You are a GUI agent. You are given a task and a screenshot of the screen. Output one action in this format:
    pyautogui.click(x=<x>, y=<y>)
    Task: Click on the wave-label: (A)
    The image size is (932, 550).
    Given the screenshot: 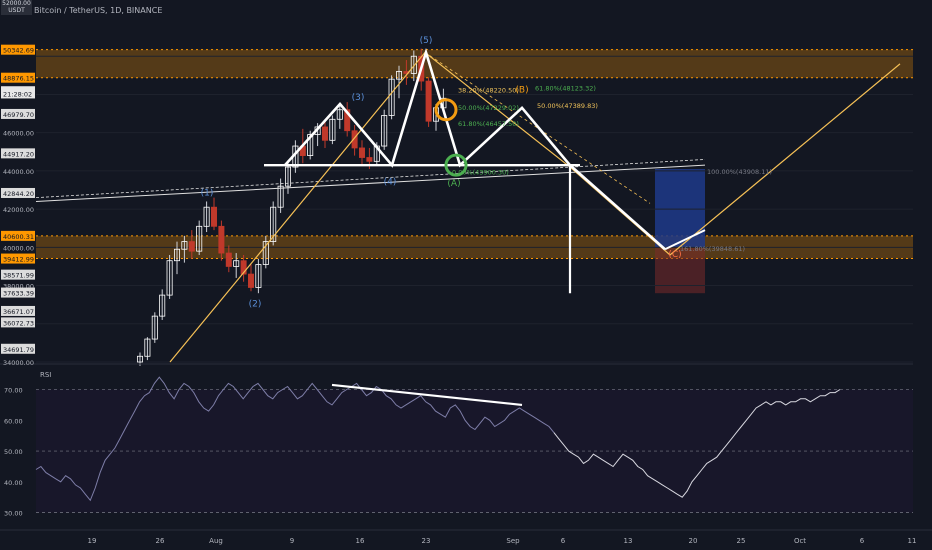 What is the action you would take?
    pyautogui.click(x=453, y=184)
    